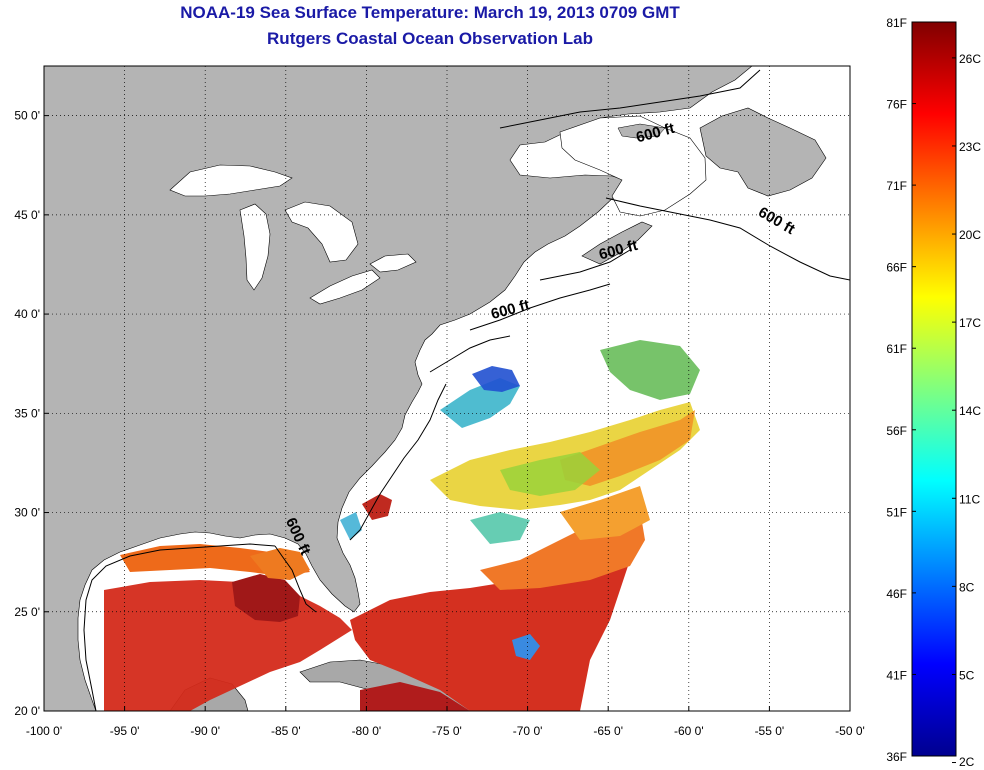 Image resolution: width=984 pixels, height=770 pixels. Describe the element at coordinates (321, 232) in the screenshot. I see `lake-huron` at that location.